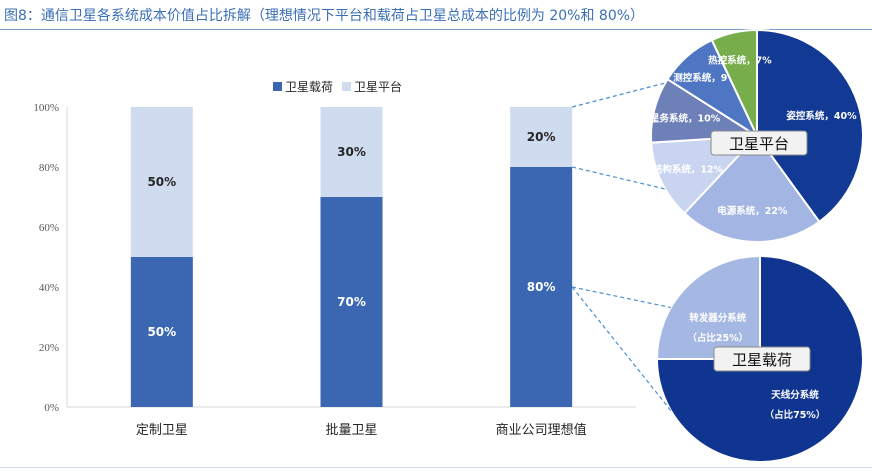  I want to click on y-tick-label: 20%, so click(49, 348).